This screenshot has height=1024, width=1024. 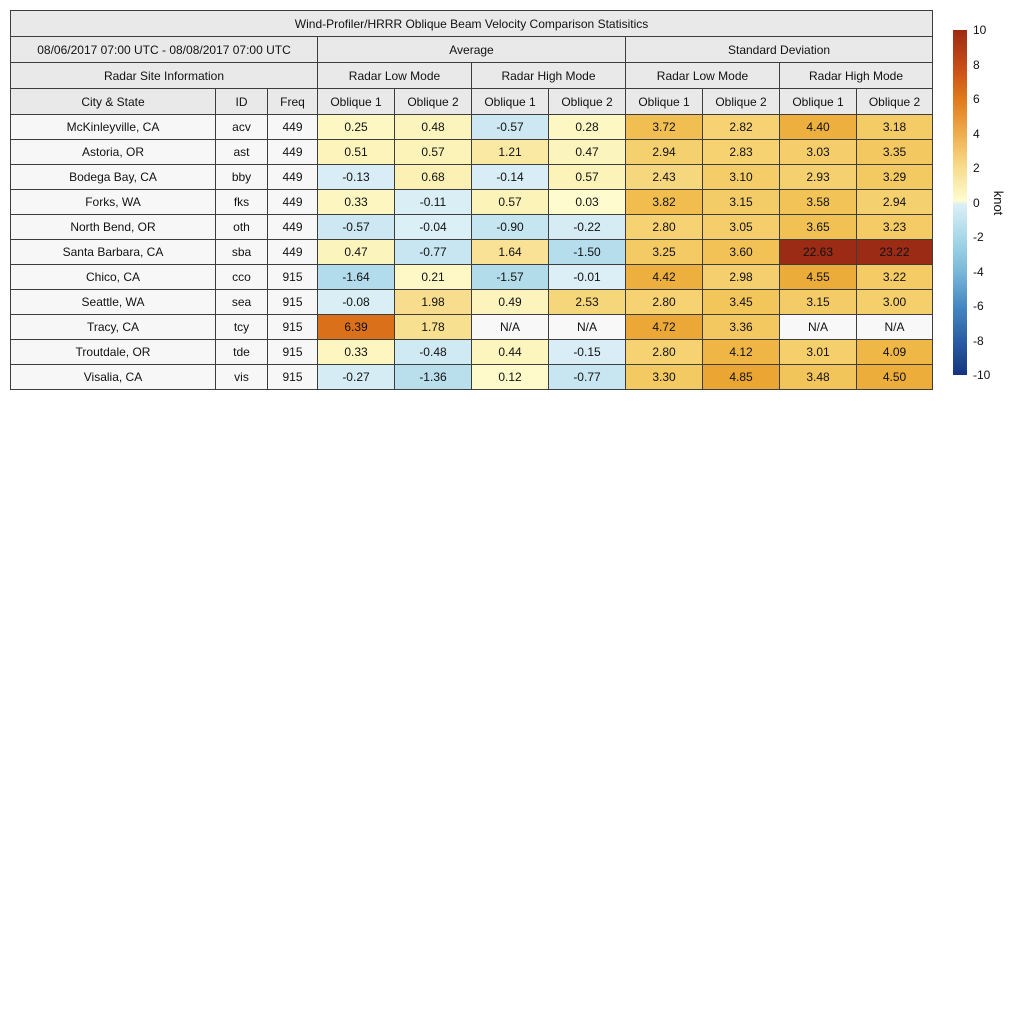 I want to click on col-avg-high-oblique2: Oblique 2, so click(x=587, y=101).